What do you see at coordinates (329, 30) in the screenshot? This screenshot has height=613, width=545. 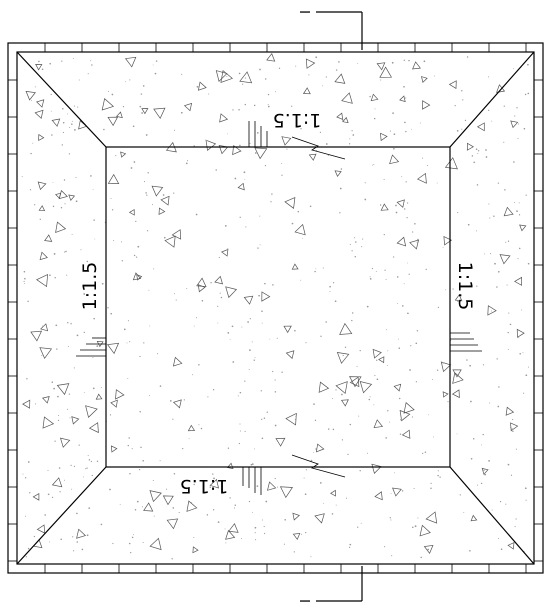 I see `section-cut-marker-top: I` at bounding box center [329, 30].